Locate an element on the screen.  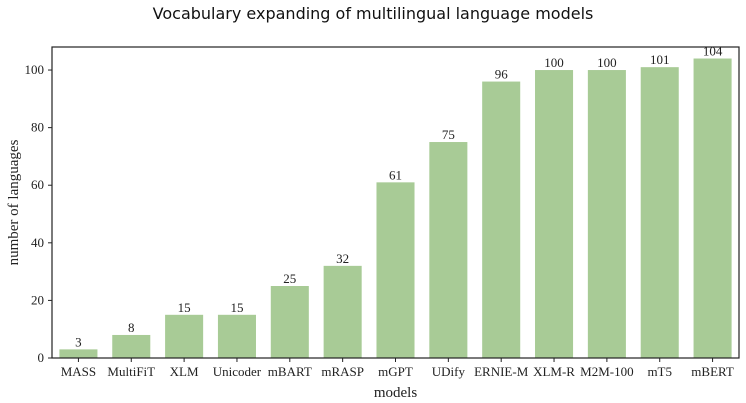
x-tick-label: Unicoder is located at coordinates (237, 371).